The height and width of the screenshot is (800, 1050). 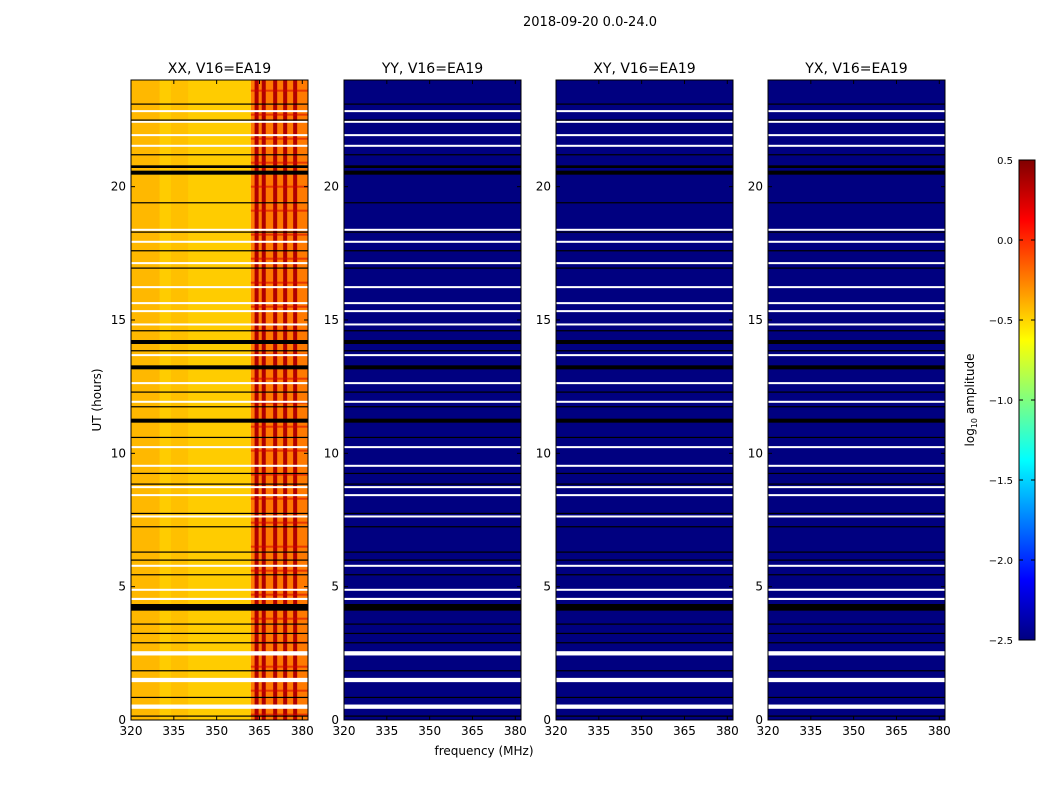 I want to click on y-tick-label: 10, so click(x=543, y=453).